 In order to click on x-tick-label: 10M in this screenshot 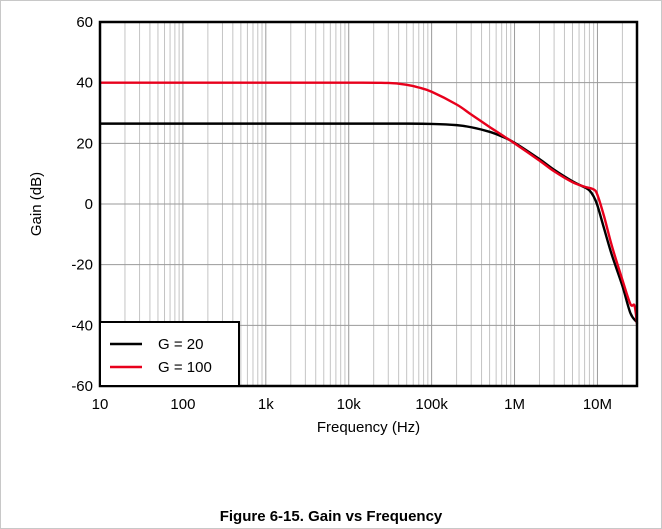, I will do `click(597, 404)`.